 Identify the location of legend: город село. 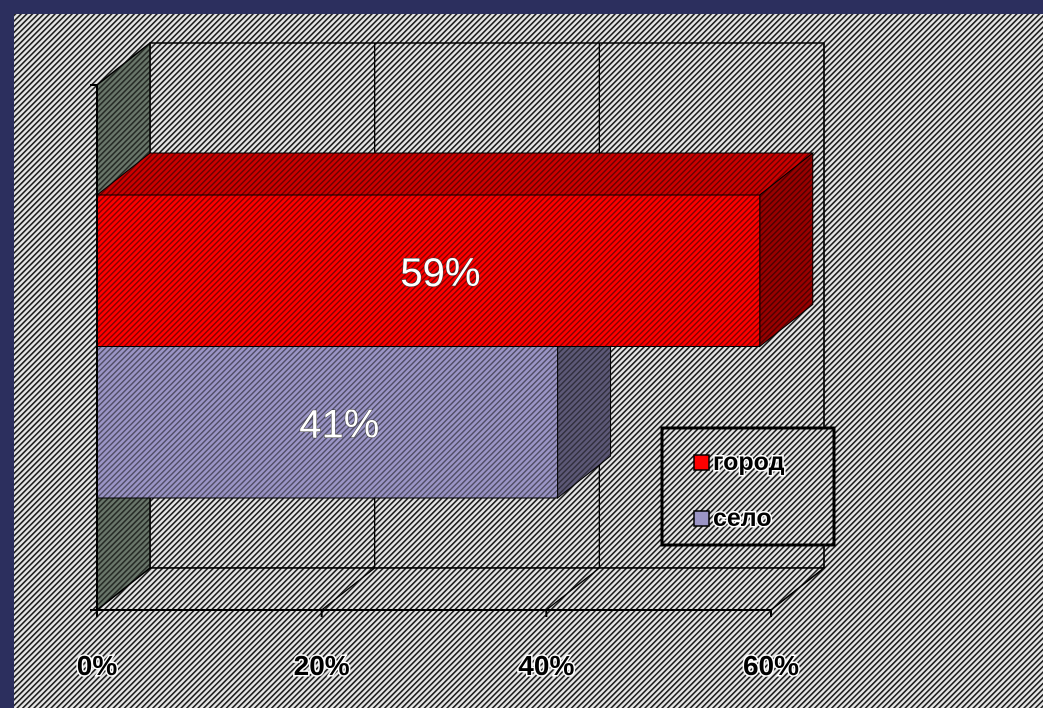
(748, 486).